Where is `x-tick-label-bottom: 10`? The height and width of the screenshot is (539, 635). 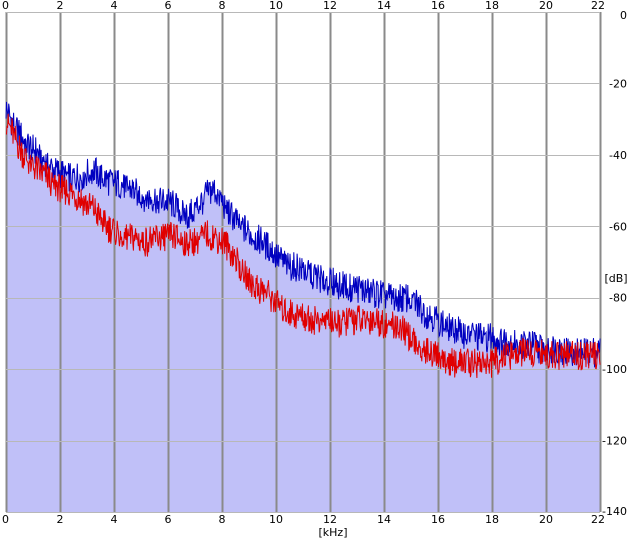
x-tick-label-bottom: 10 is located at coordinates (276, 519).